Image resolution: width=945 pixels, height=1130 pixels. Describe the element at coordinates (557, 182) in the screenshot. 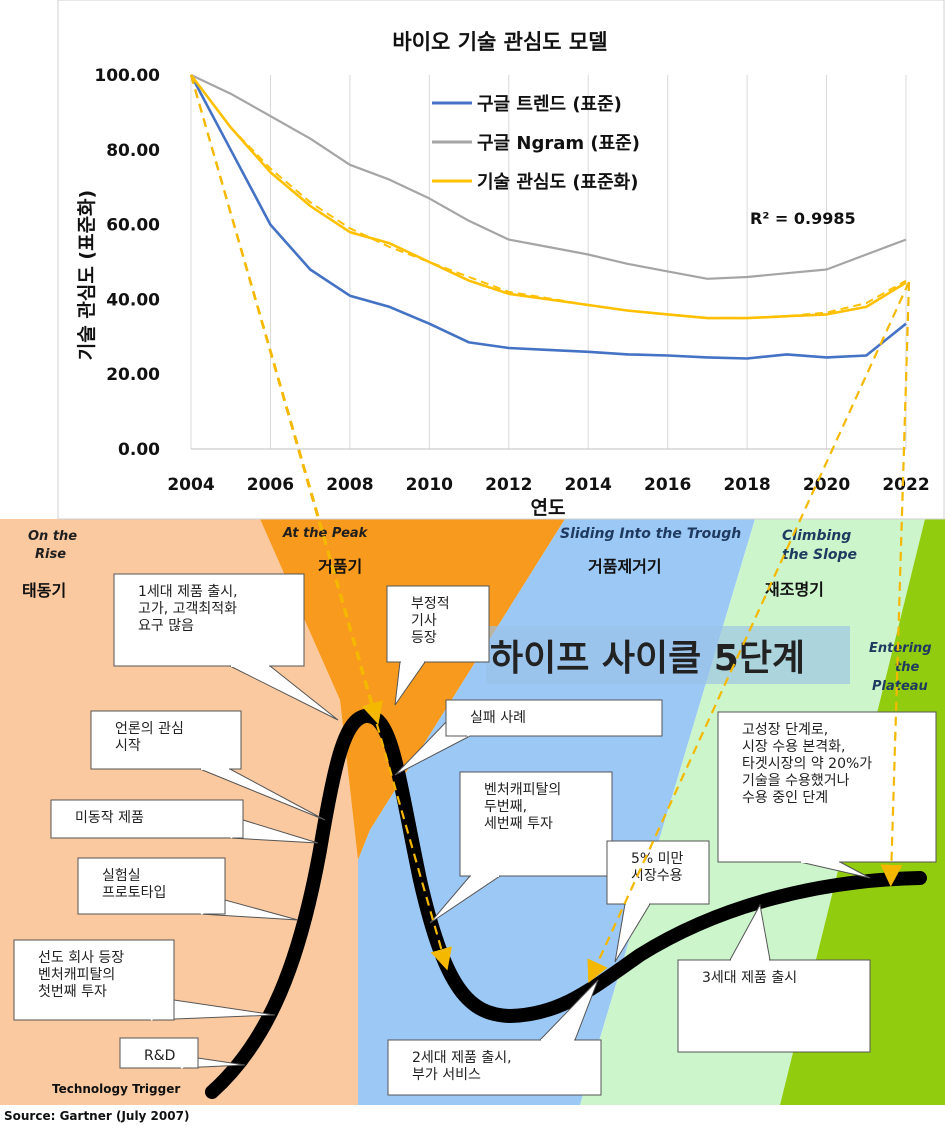

I see `legend-label: 기술 관심도 (표준화)` at that location.